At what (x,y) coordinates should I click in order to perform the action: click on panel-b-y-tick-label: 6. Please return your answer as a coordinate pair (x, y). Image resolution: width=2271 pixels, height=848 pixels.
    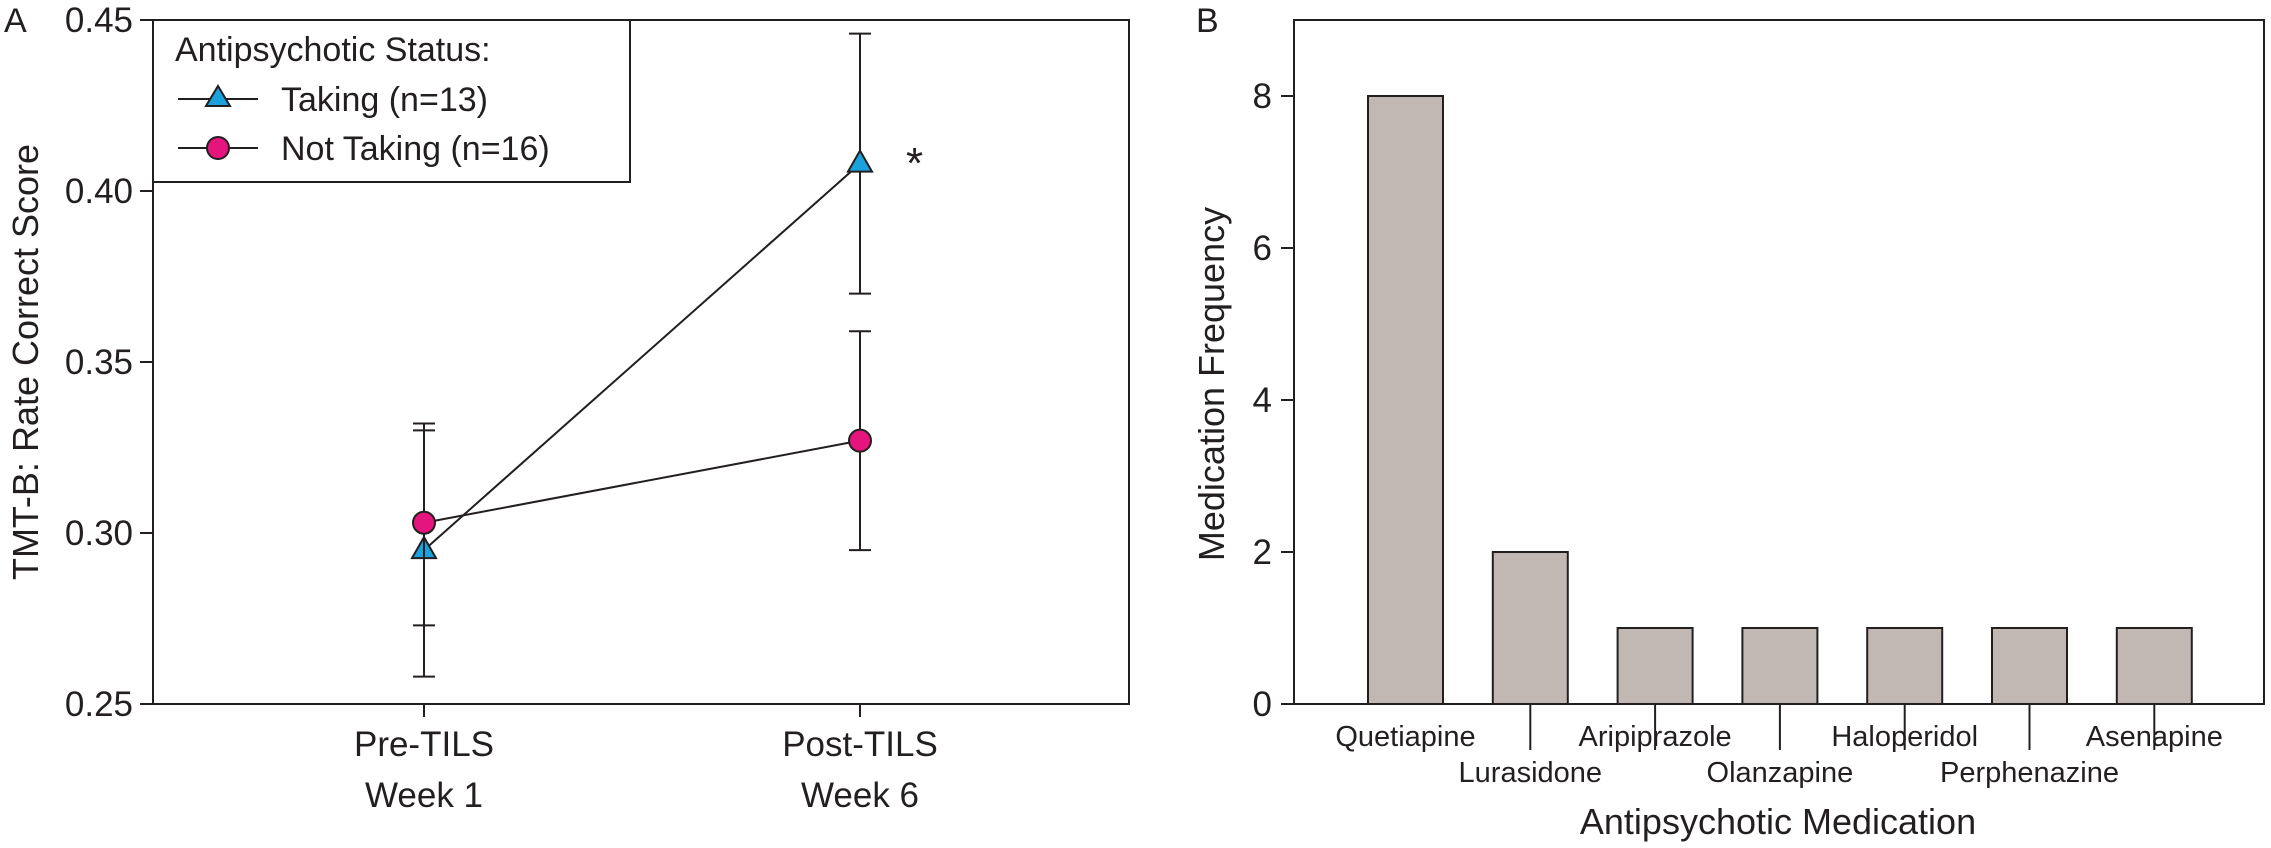
    Looking at the image, I should click on (1262, 248).